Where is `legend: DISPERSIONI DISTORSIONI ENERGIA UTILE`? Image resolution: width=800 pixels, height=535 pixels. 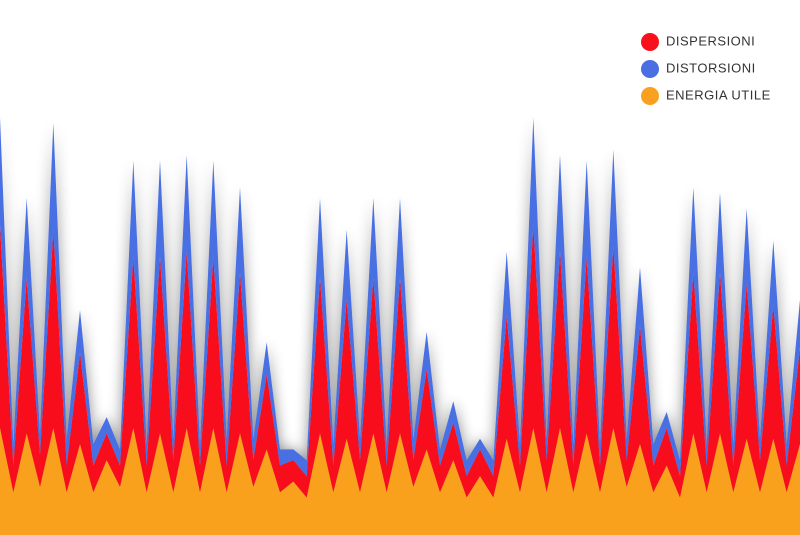 legend: DISPERSIONI DISTORSIONI ENERGIA UTILE is located at coordinates (706, 69).